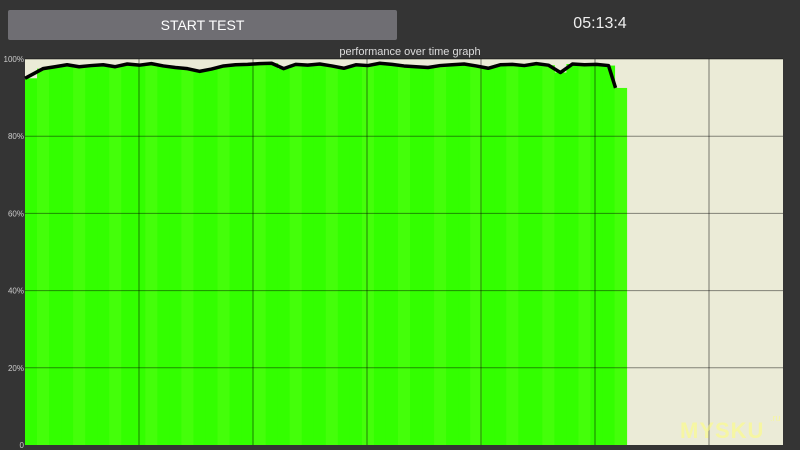 This screenshot has width=800, height=450. Describe the element at coordinates (202, 25) in the screenshot. I see `start-test-button: START TEST` at that location.